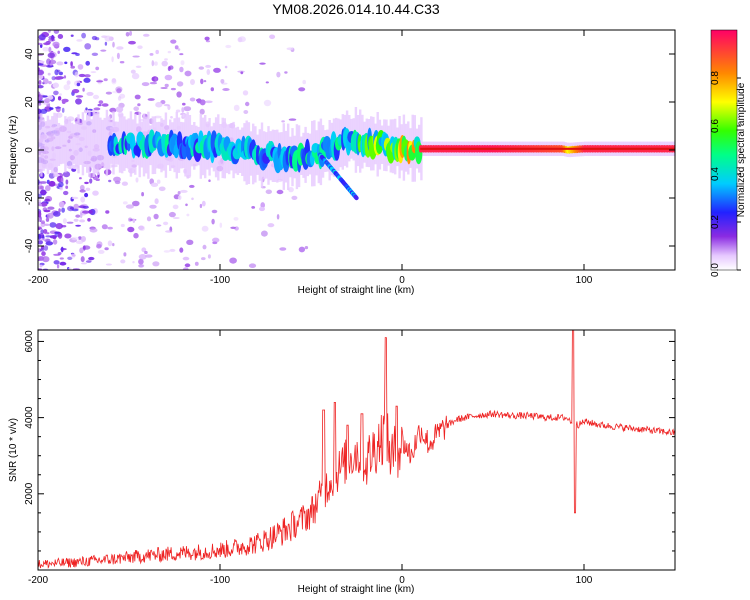 This screenshot has width=750, height=600. Describe the element at coordinates (715, 78) in the screenshot. I see `colorbar-tick-label: 0.8` at that location.